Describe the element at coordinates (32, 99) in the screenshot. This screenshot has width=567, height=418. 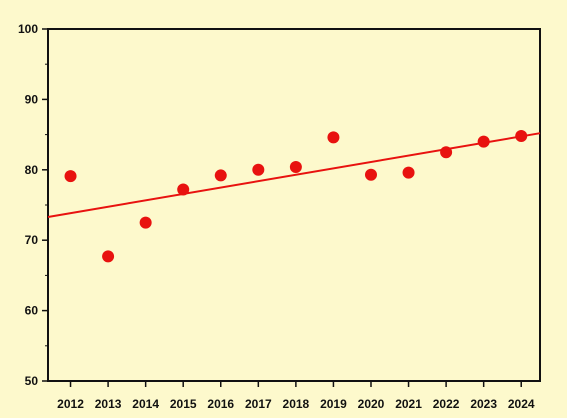
I see `y-tick-label: 90` at that location.